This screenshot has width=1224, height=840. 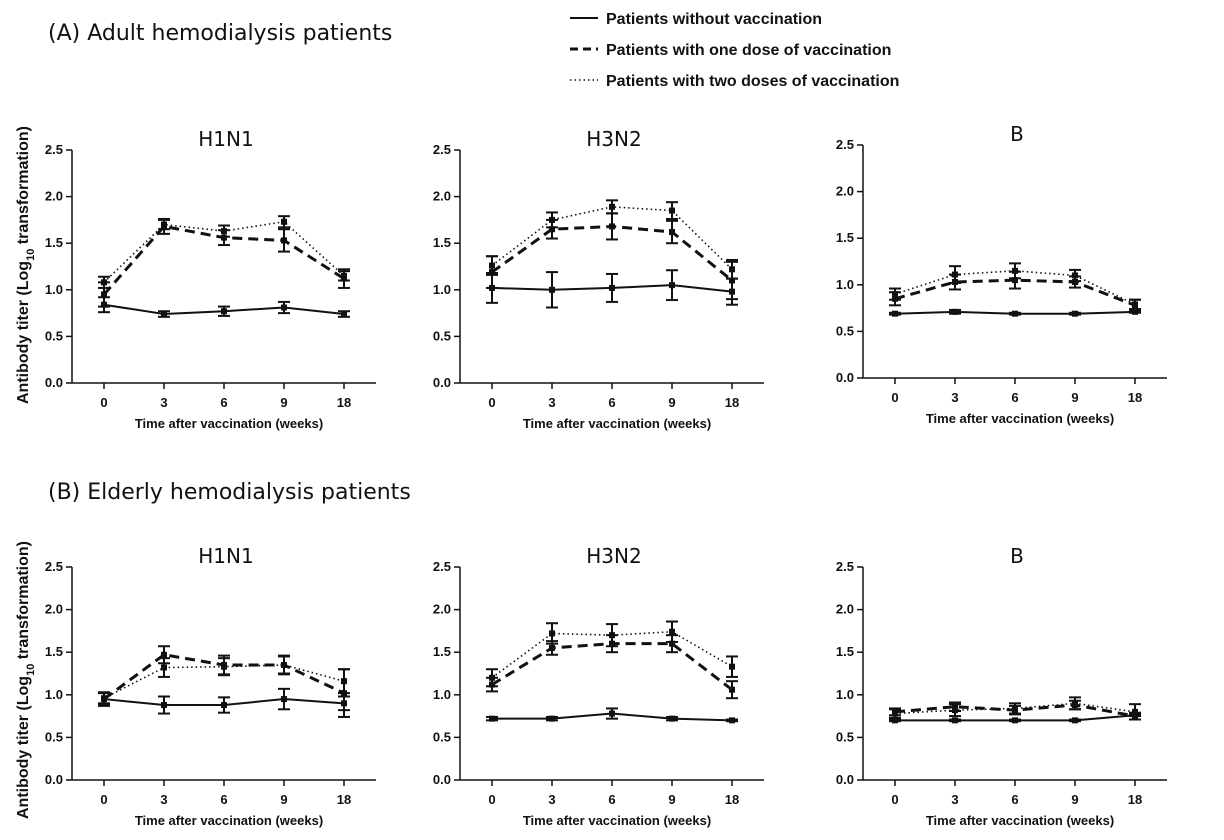 What do you see at coordinates (752, 81) in the screenshot?
I see `legend-label-dotted: Patients with two doses of vaccination` at bounding box center [752, 81].